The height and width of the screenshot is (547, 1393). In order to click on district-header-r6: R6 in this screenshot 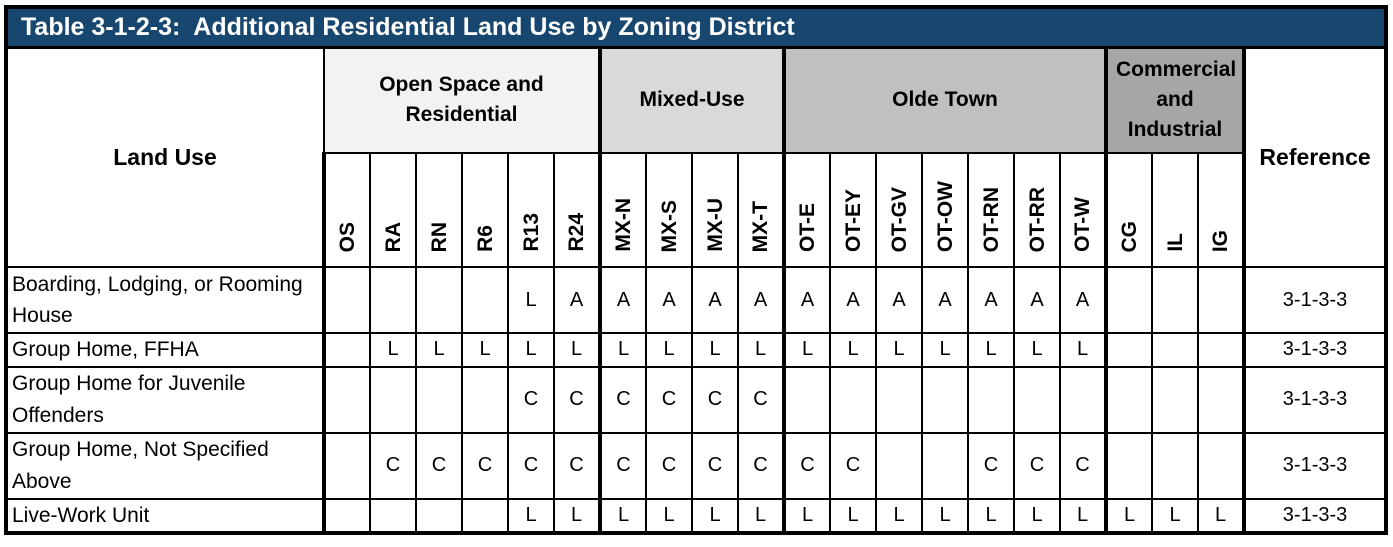, I will do `click(485, 210)`.